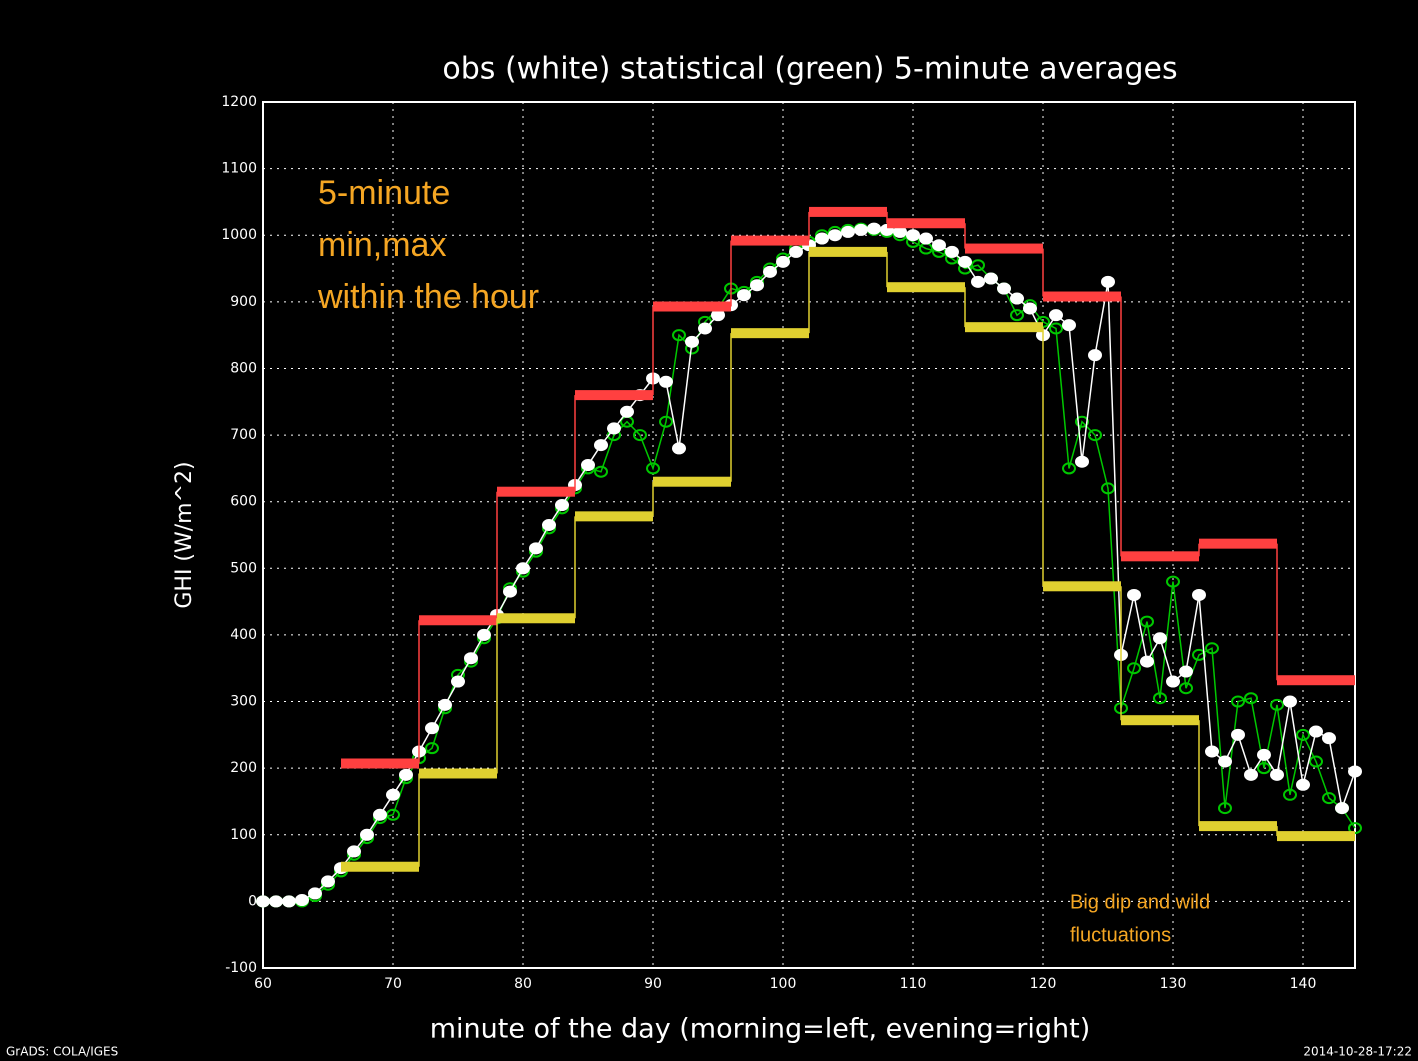 The width and height of the screenshot is (1418, 1061). What do you see at coordinates (243, 435) in the screenshot?
I see `y-tick-label: 700` at bounding box center [243, 435].